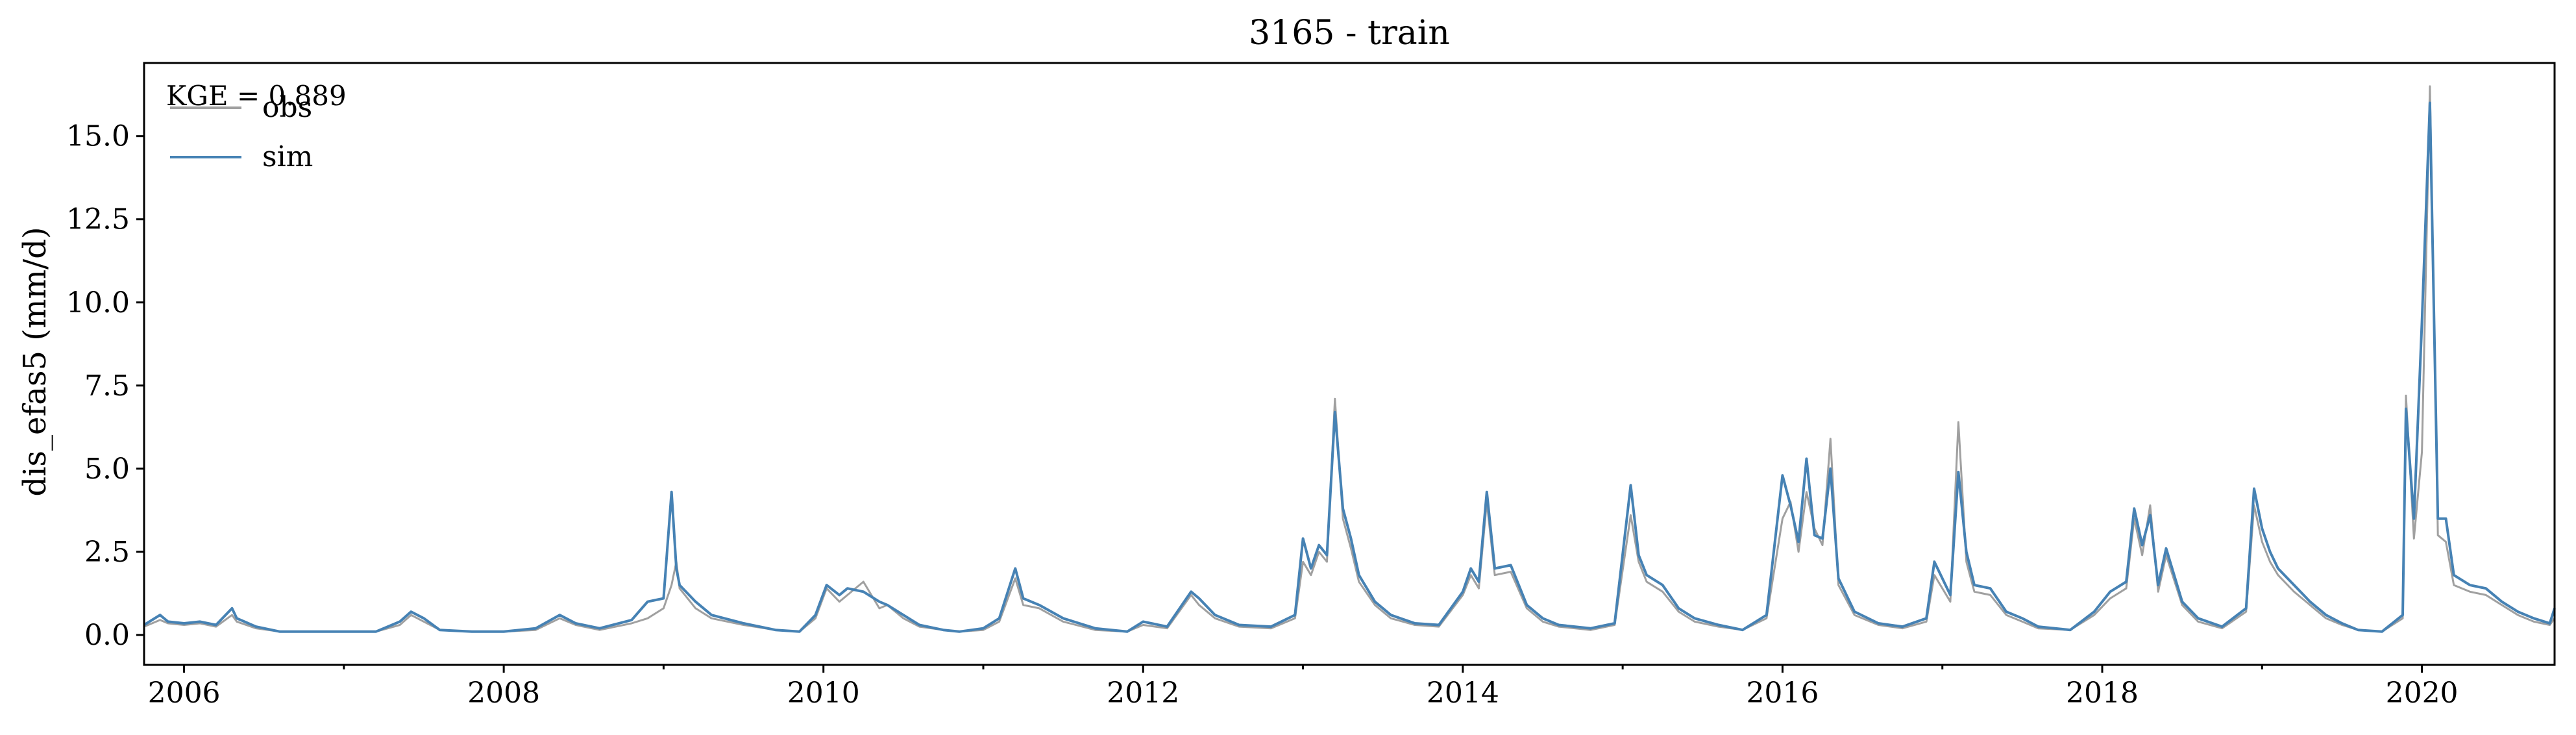  Describe the element at coordinates (503, 693) in the screenshot. I see `x-tick-label: 2008` at that location.